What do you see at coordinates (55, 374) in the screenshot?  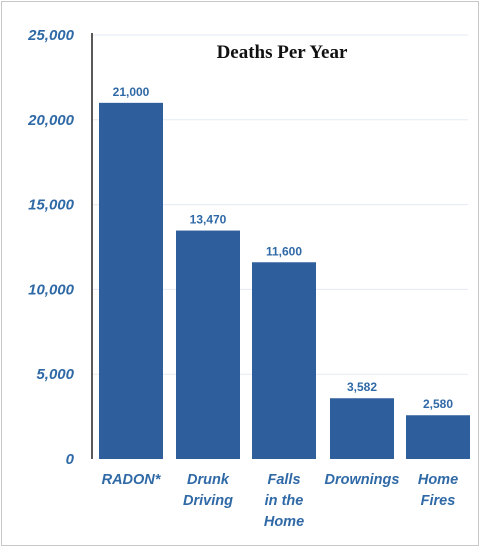 I see `y-tick-label: 5,000` at bounding box center [55, 374].